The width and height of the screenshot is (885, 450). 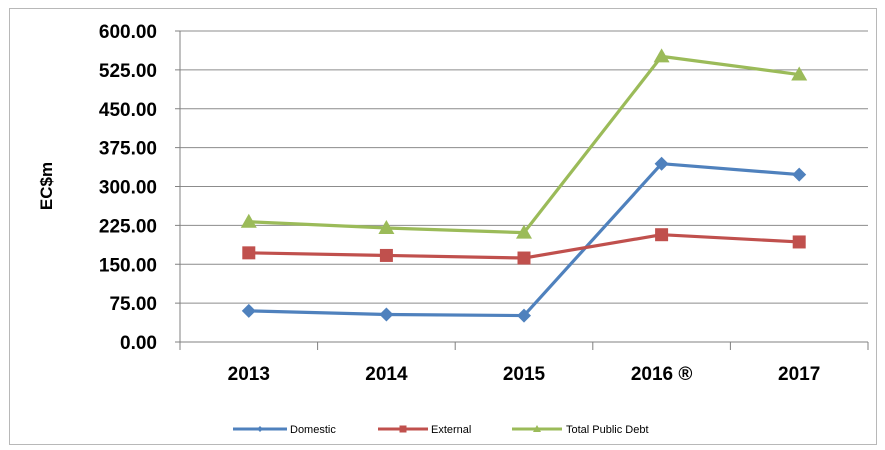 I want to click on legend-label: Domestic, so click(x=313, y=430).